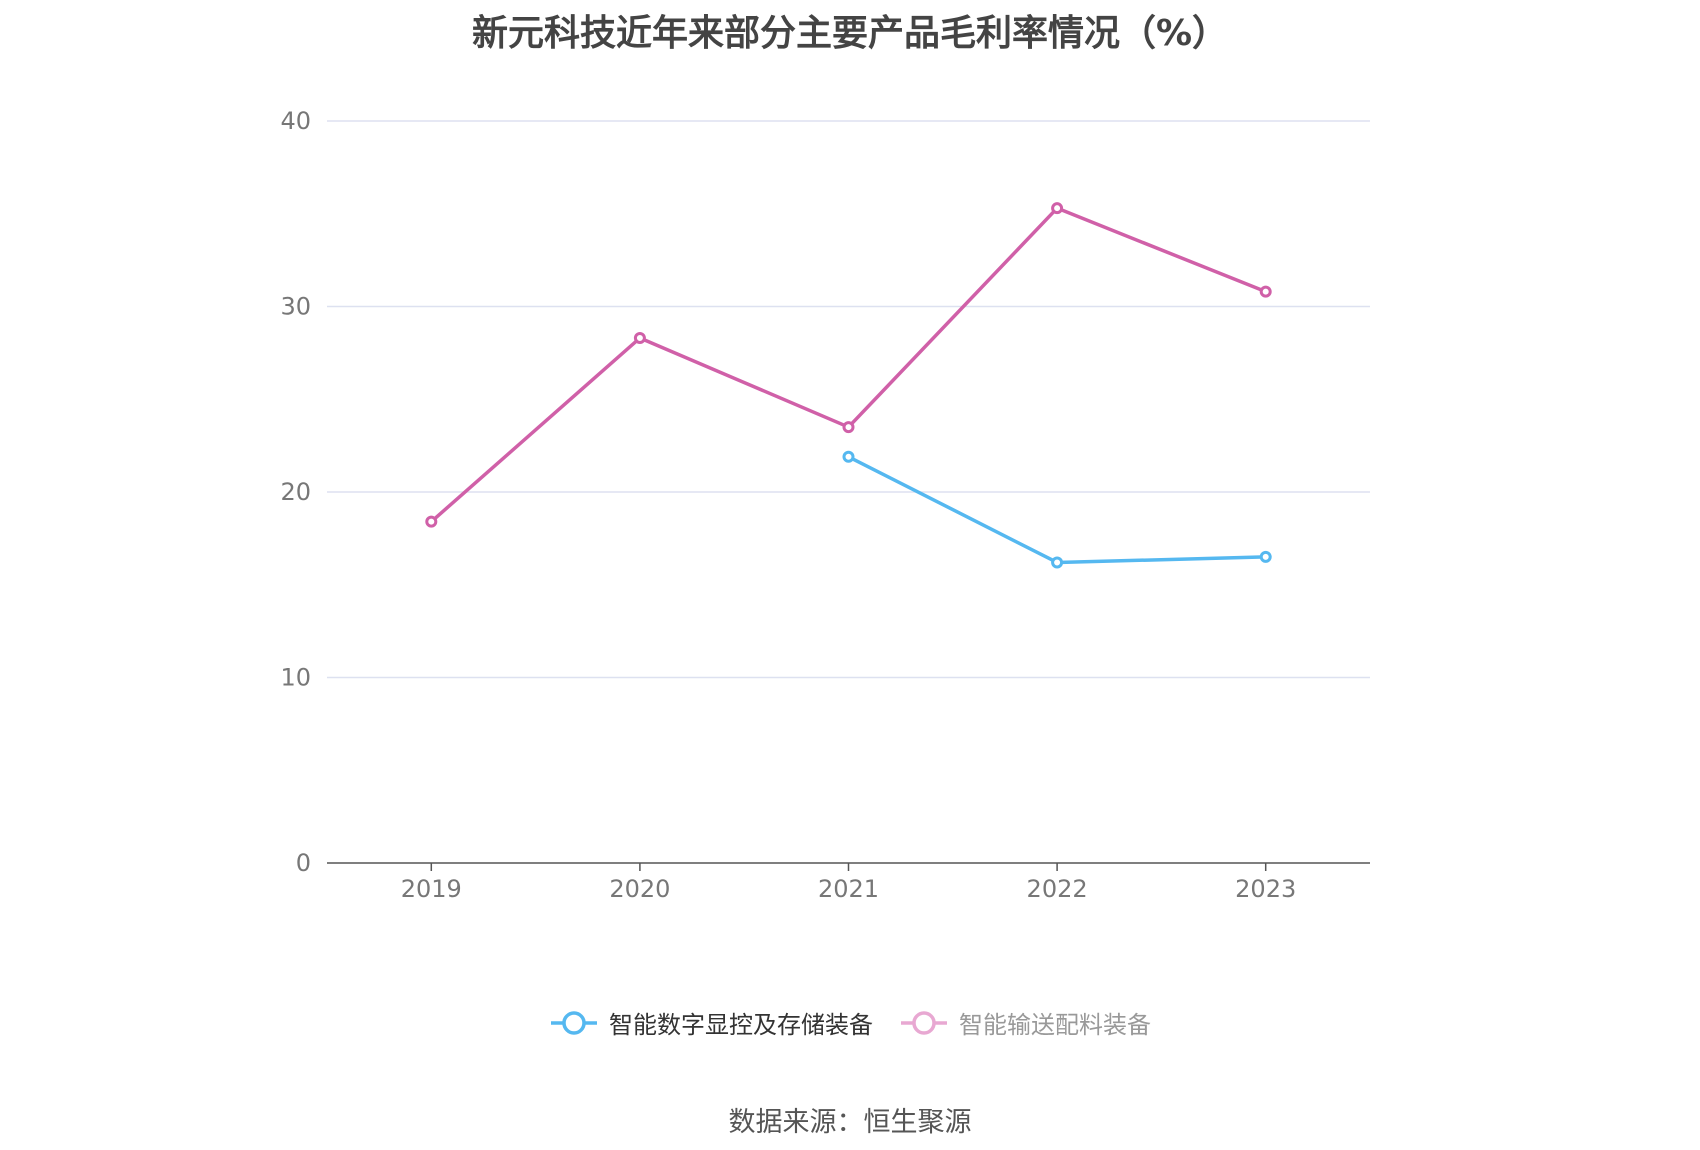 The width and height of the screenshot is (1700, 1150). I want to click on y-tick-label: 0, so click(303, 863).